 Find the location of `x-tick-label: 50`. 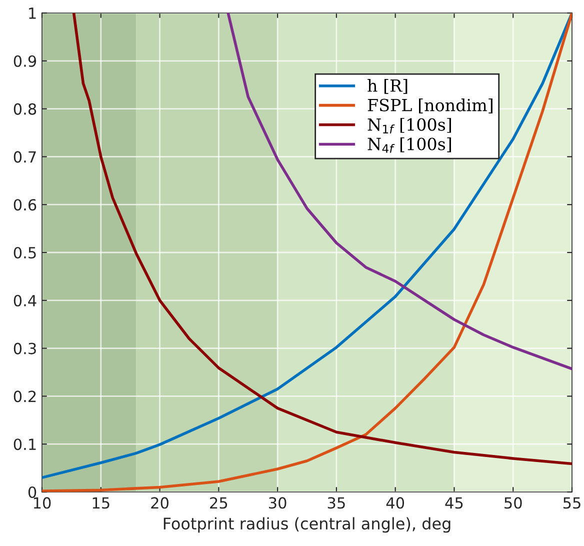

x-tick-label: 50 is located at coordinates (513, 503).